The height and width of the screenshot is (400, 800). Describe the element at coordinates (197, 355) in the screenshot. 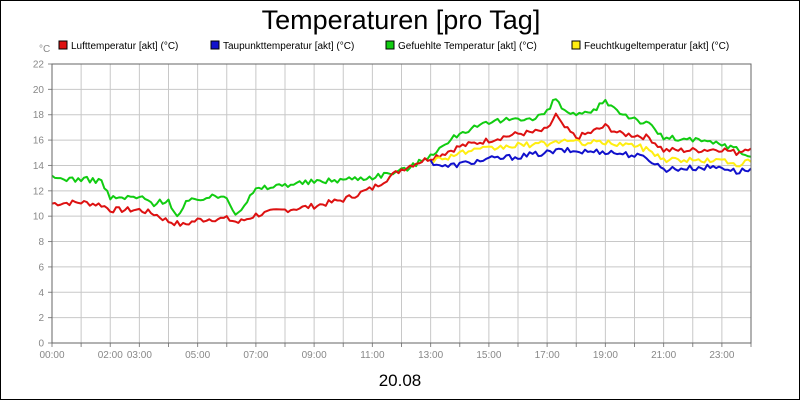

I see `x-tick-label: 05:00` at that location.